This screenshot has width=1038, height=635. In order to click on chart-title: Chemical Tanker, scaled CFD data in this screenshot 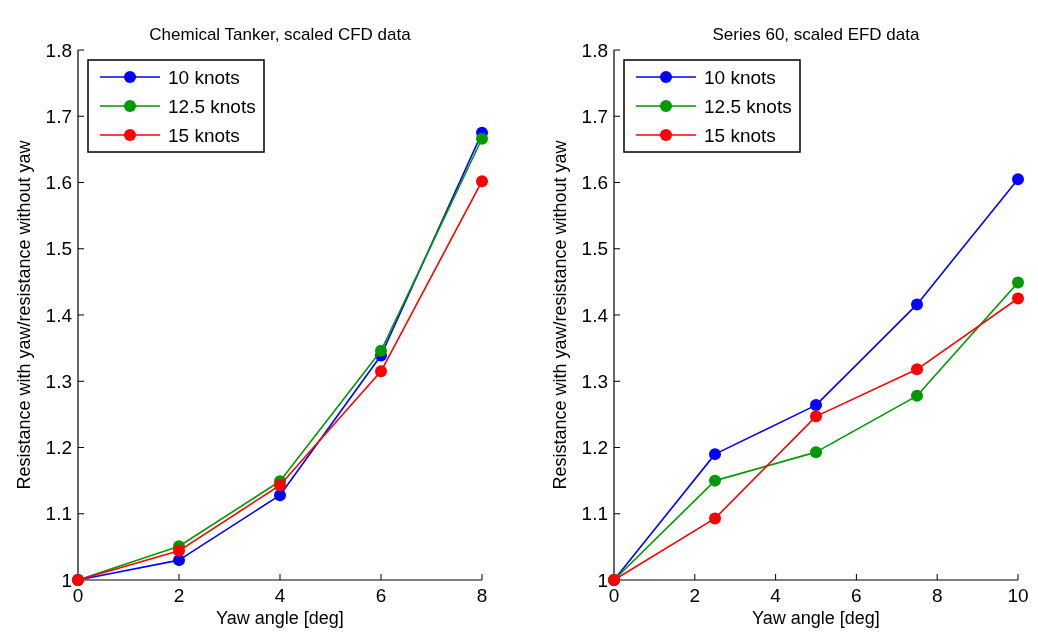, I will do `click(280, 34)`.